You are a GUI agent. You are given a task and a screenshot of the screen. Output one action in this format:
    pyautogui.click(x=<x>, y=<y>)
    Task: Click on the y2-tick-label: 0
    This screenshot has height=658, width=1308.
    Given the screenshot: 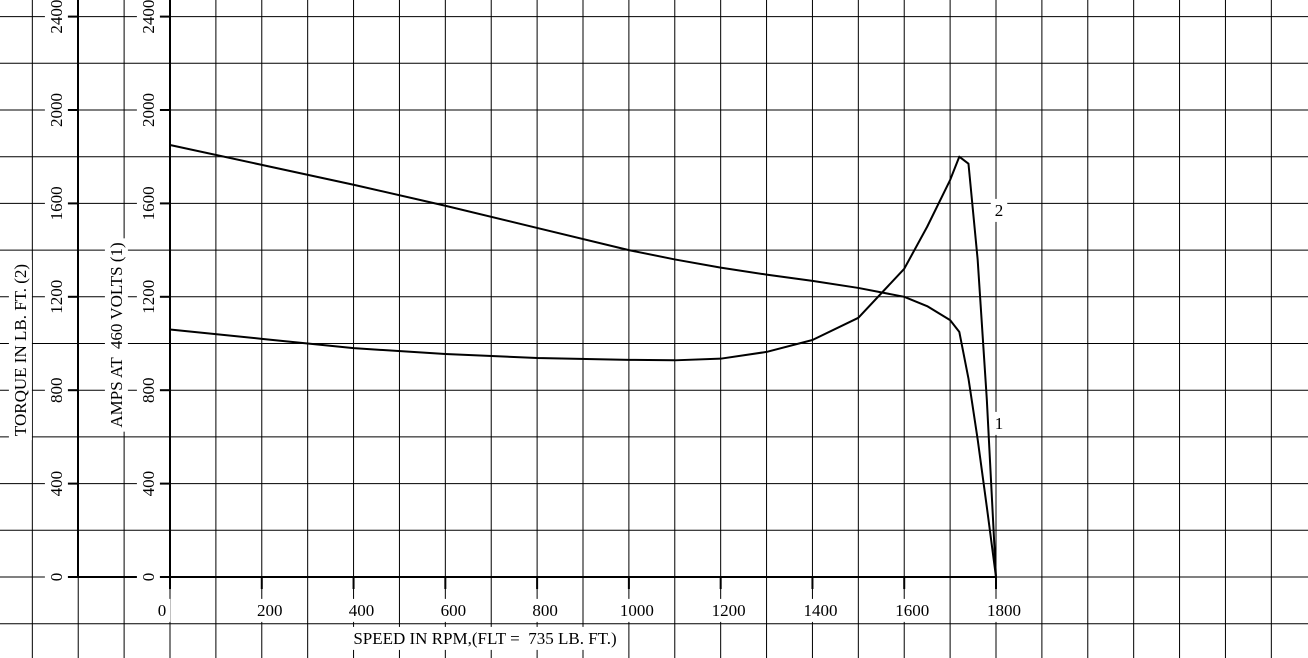 What is the action you would take?
    pyautogui.click(x=56, y=577)
    